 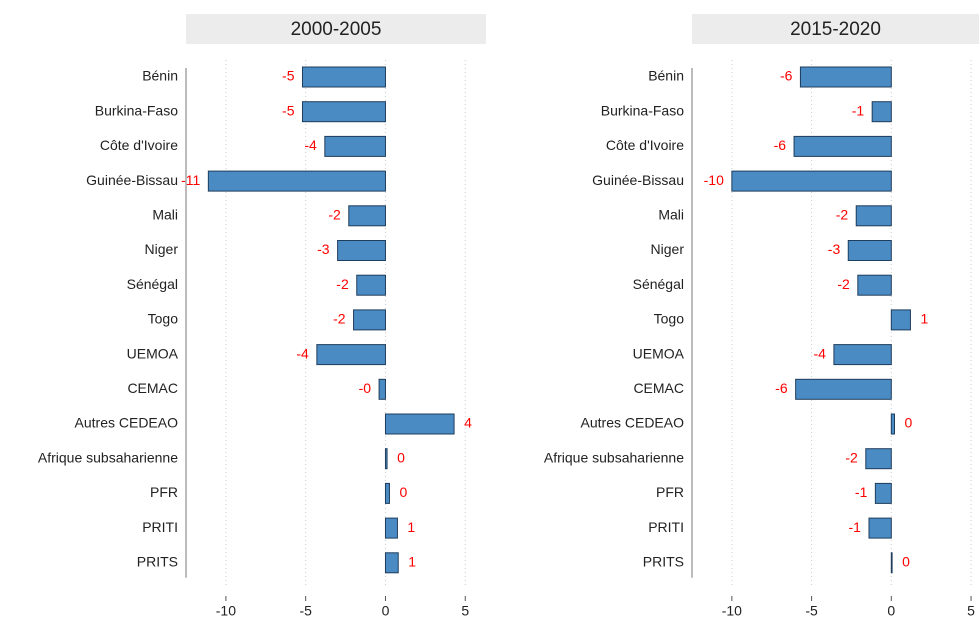 I want to click on value-label: 4, so click(x=468, y=423).